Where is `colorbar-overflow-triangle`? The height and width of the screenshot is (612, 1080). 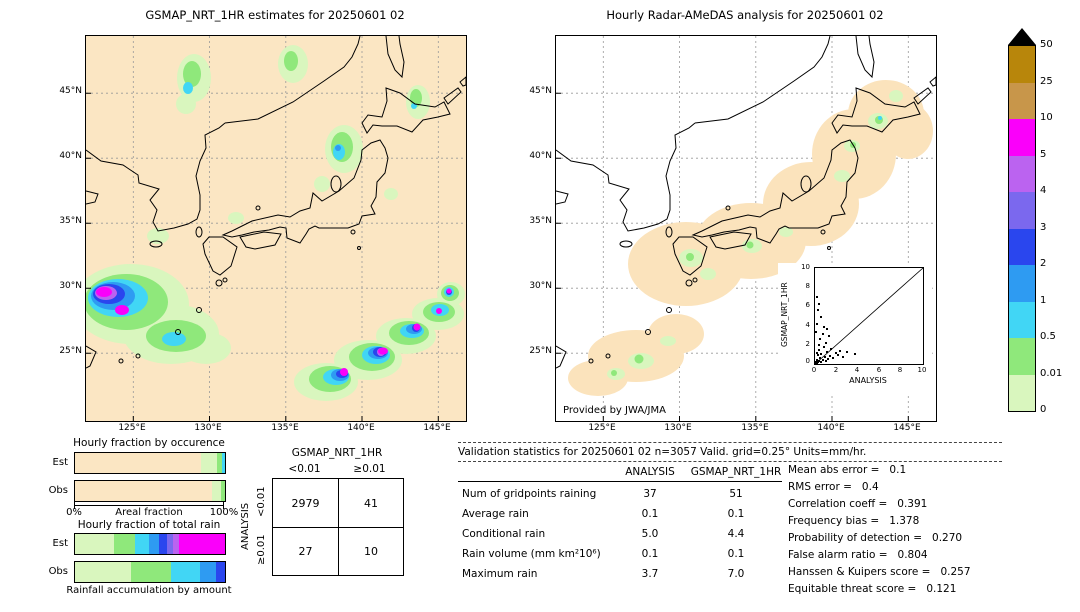
colorbar-overflow-triangle is located at coordinates (1022, 36).